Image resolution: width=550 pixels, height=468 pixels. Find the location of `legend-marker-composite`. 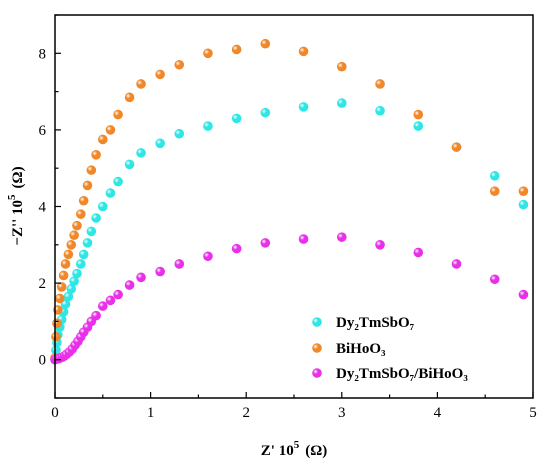

legend-marker-composite is located at coordinates (317, 373).